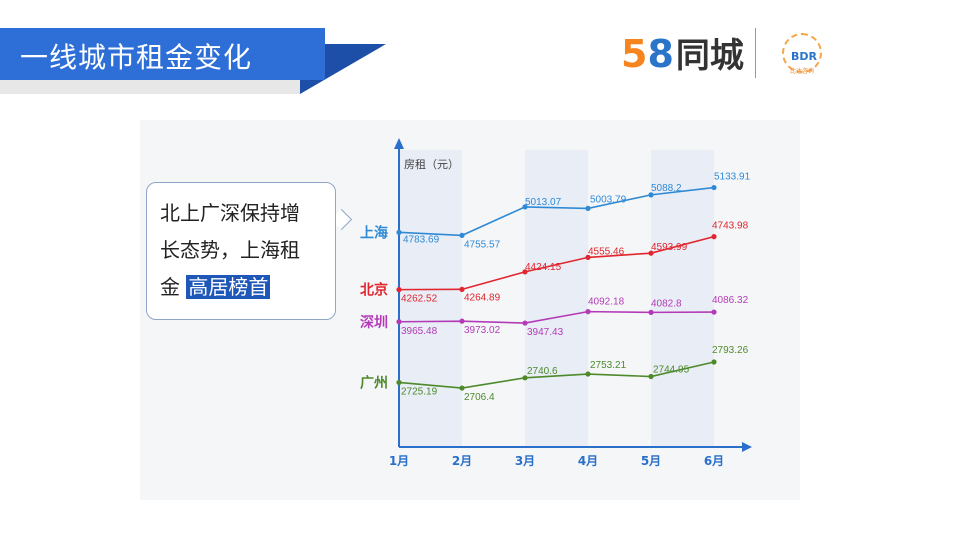 This screenshot has height=537, width=956. What do you see at coordinates (525, 461) in the screenshot?
I see `x-tick-label-2: 3月` at bounding box center [525, 461].